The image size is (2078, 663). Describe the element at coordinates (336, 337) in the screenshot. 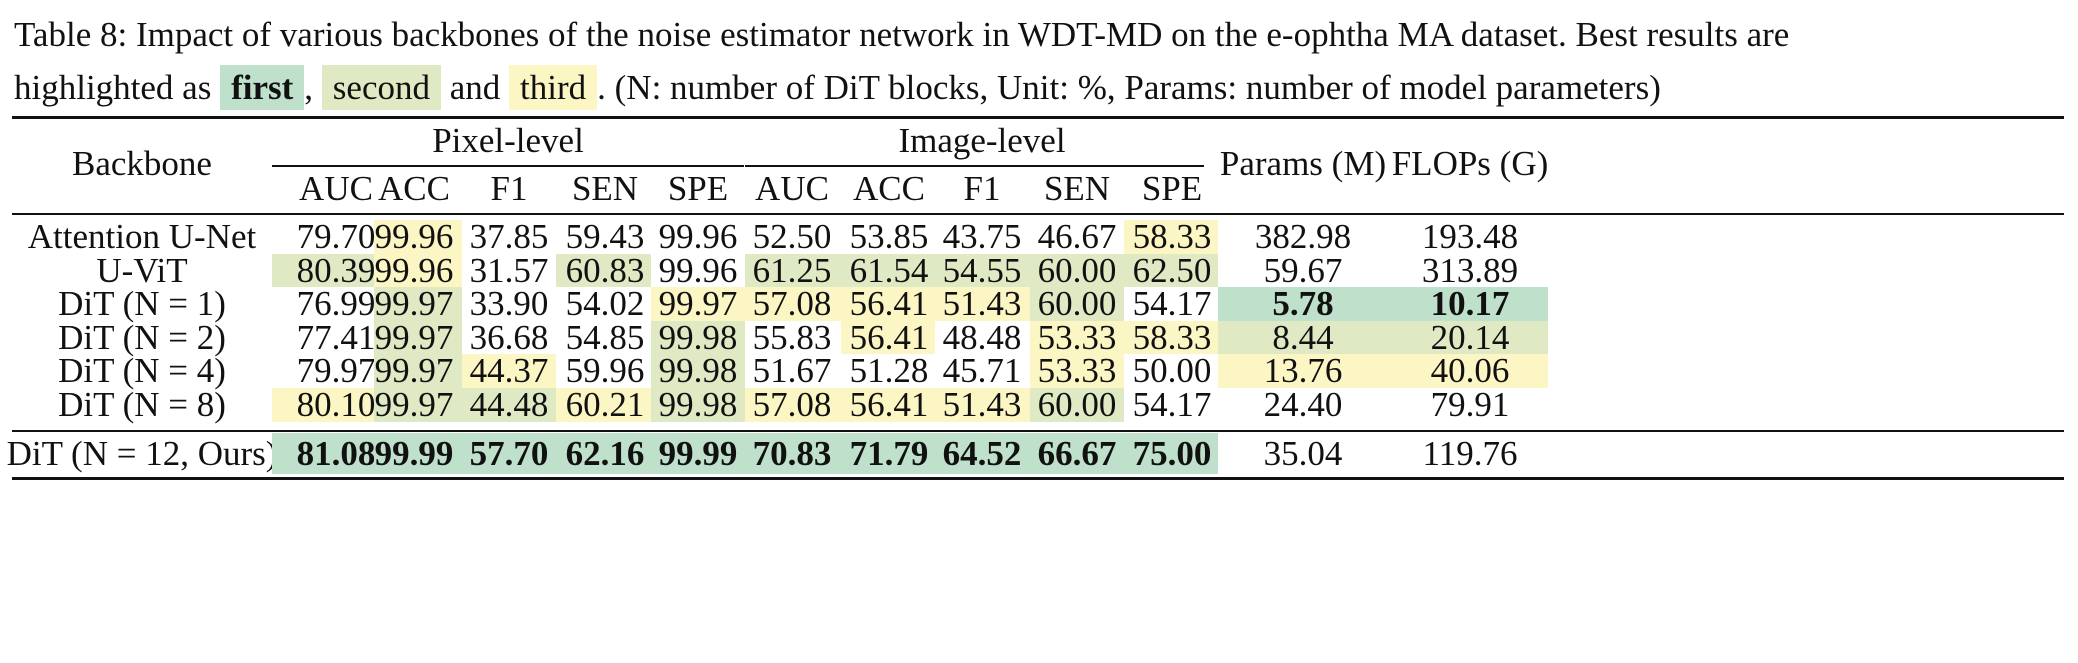

I see `table-row-value: 77.41` at that location.